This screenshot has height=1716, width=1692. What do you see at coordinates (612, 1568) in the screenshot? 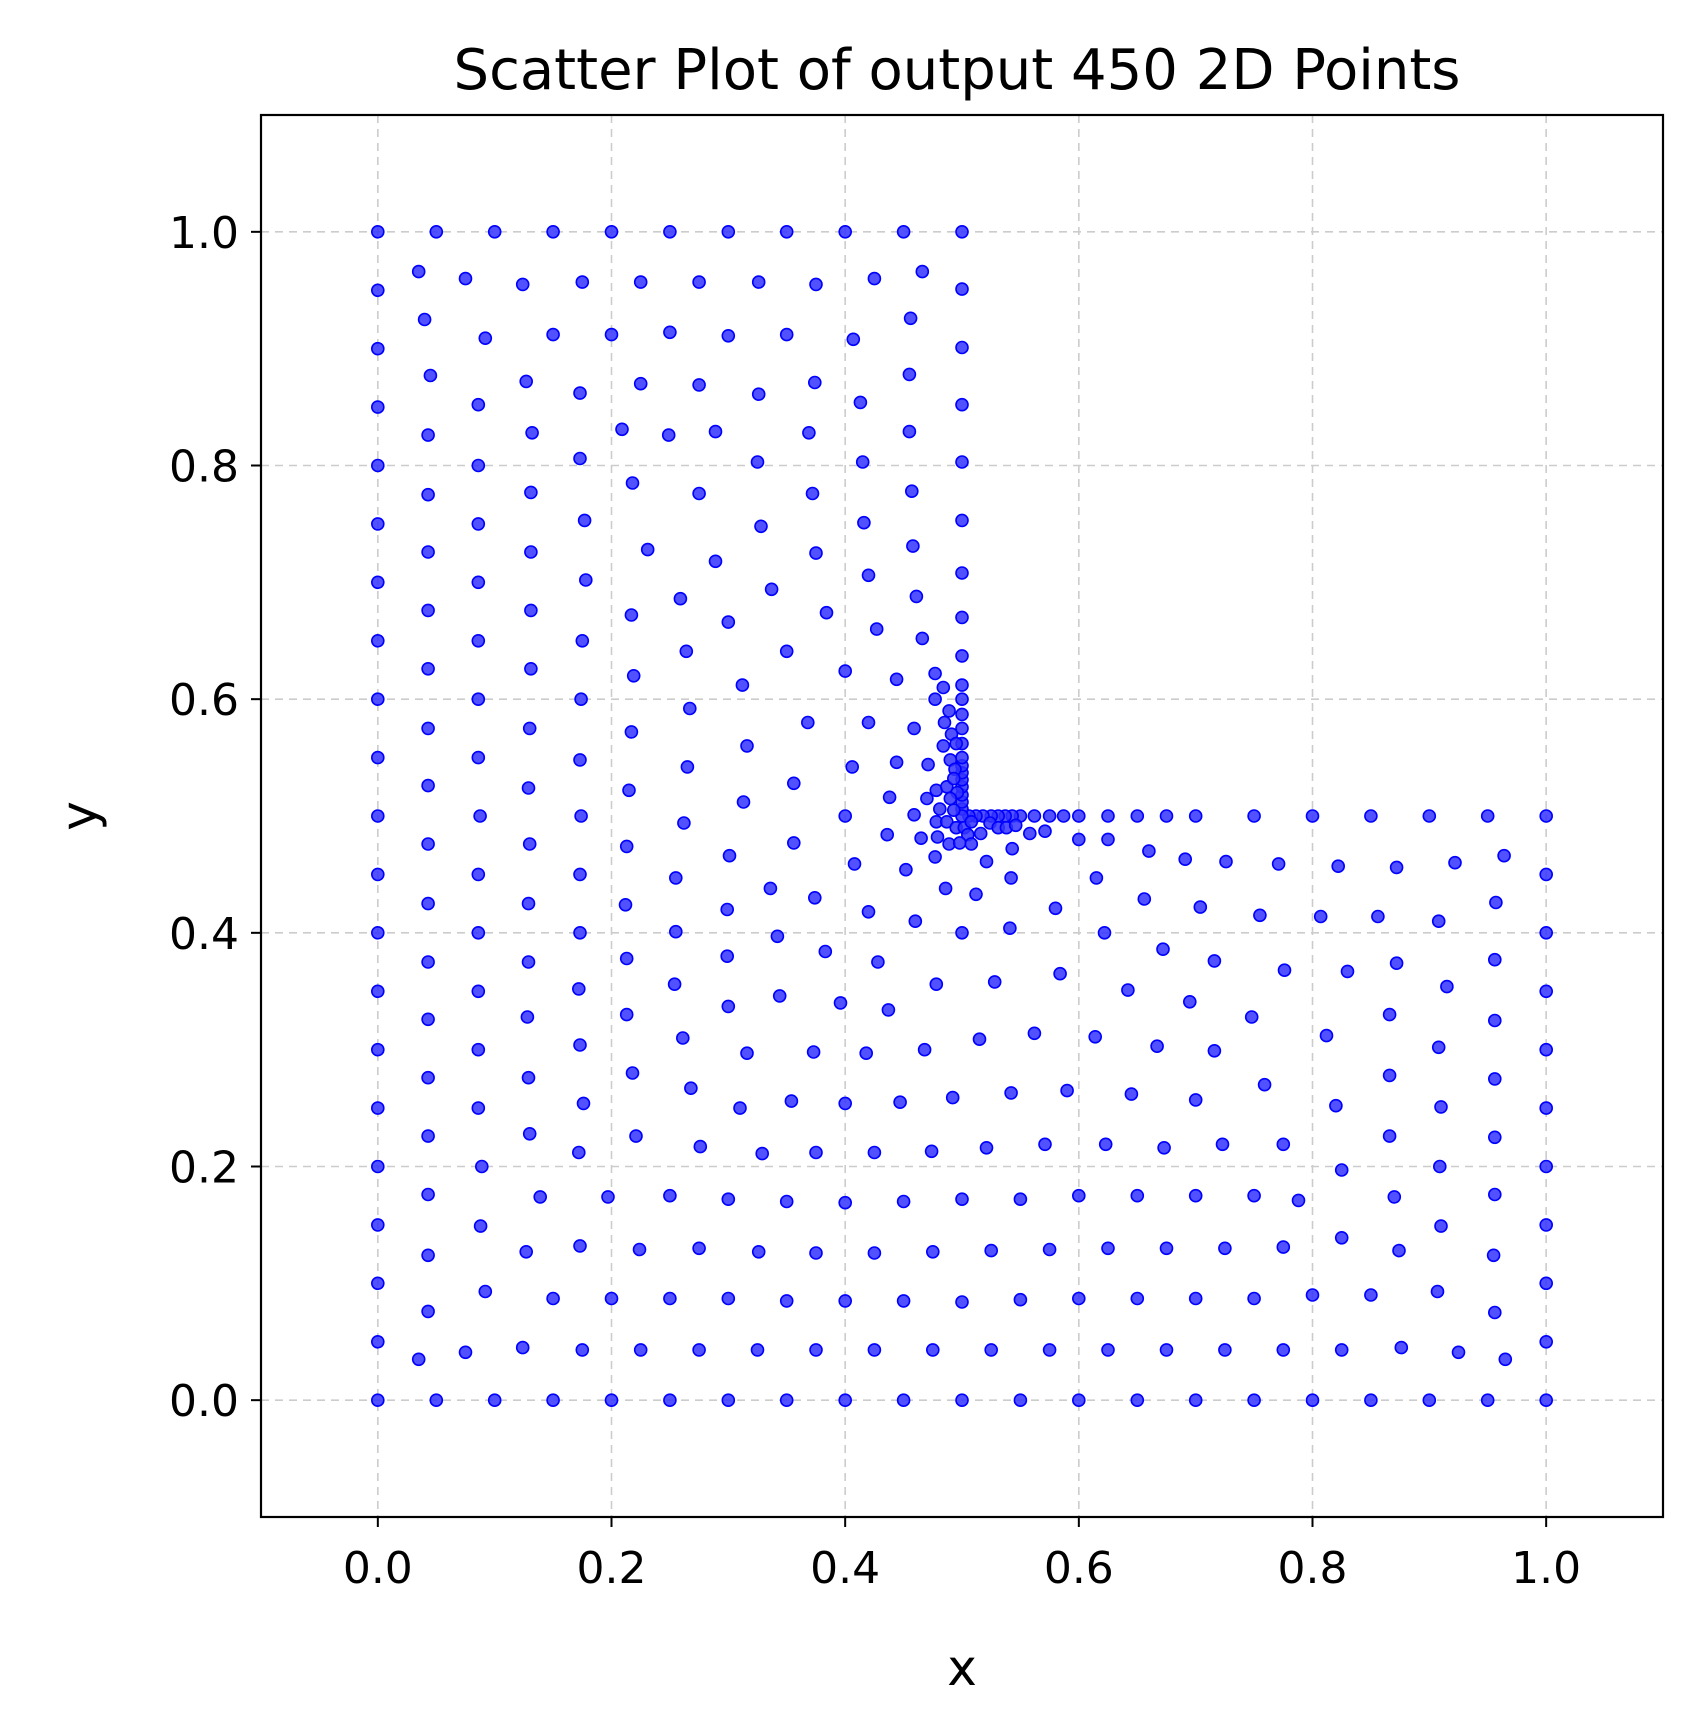
I see `x-tick-label: 0.2` at bounding box center [612, 1568].